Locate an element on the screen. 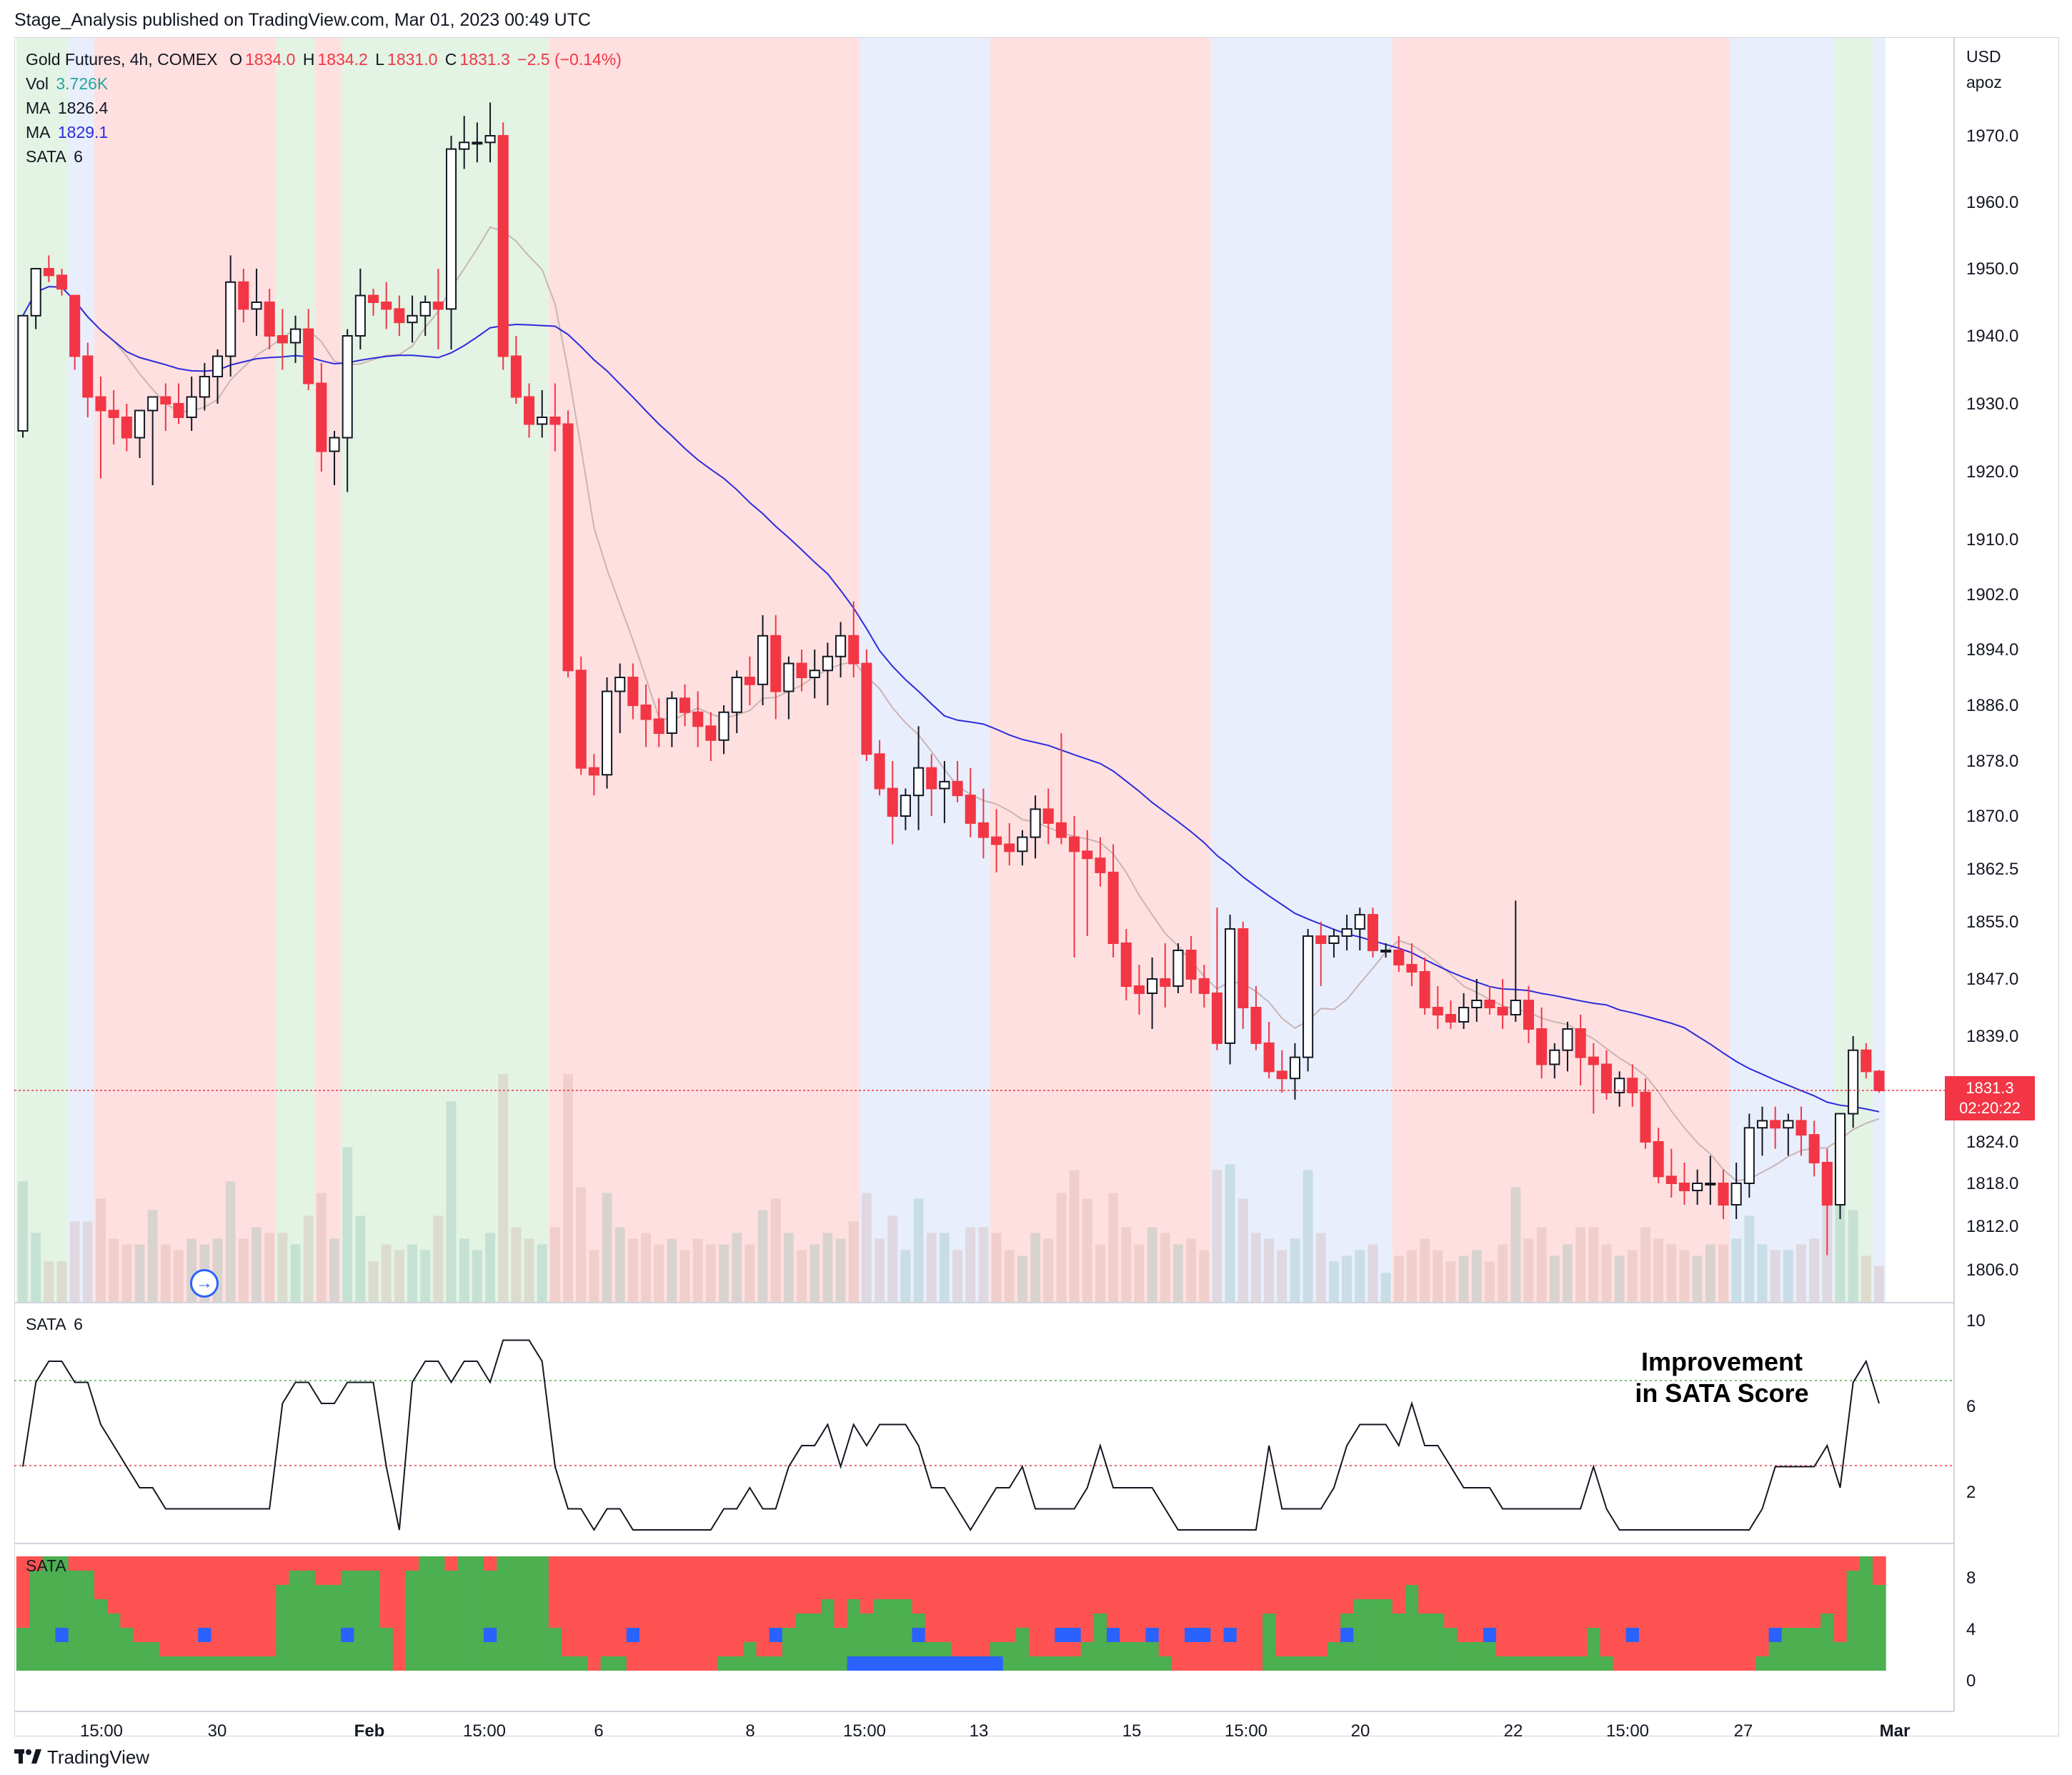  legend-c-label: C is located at coordinates (450, 59).